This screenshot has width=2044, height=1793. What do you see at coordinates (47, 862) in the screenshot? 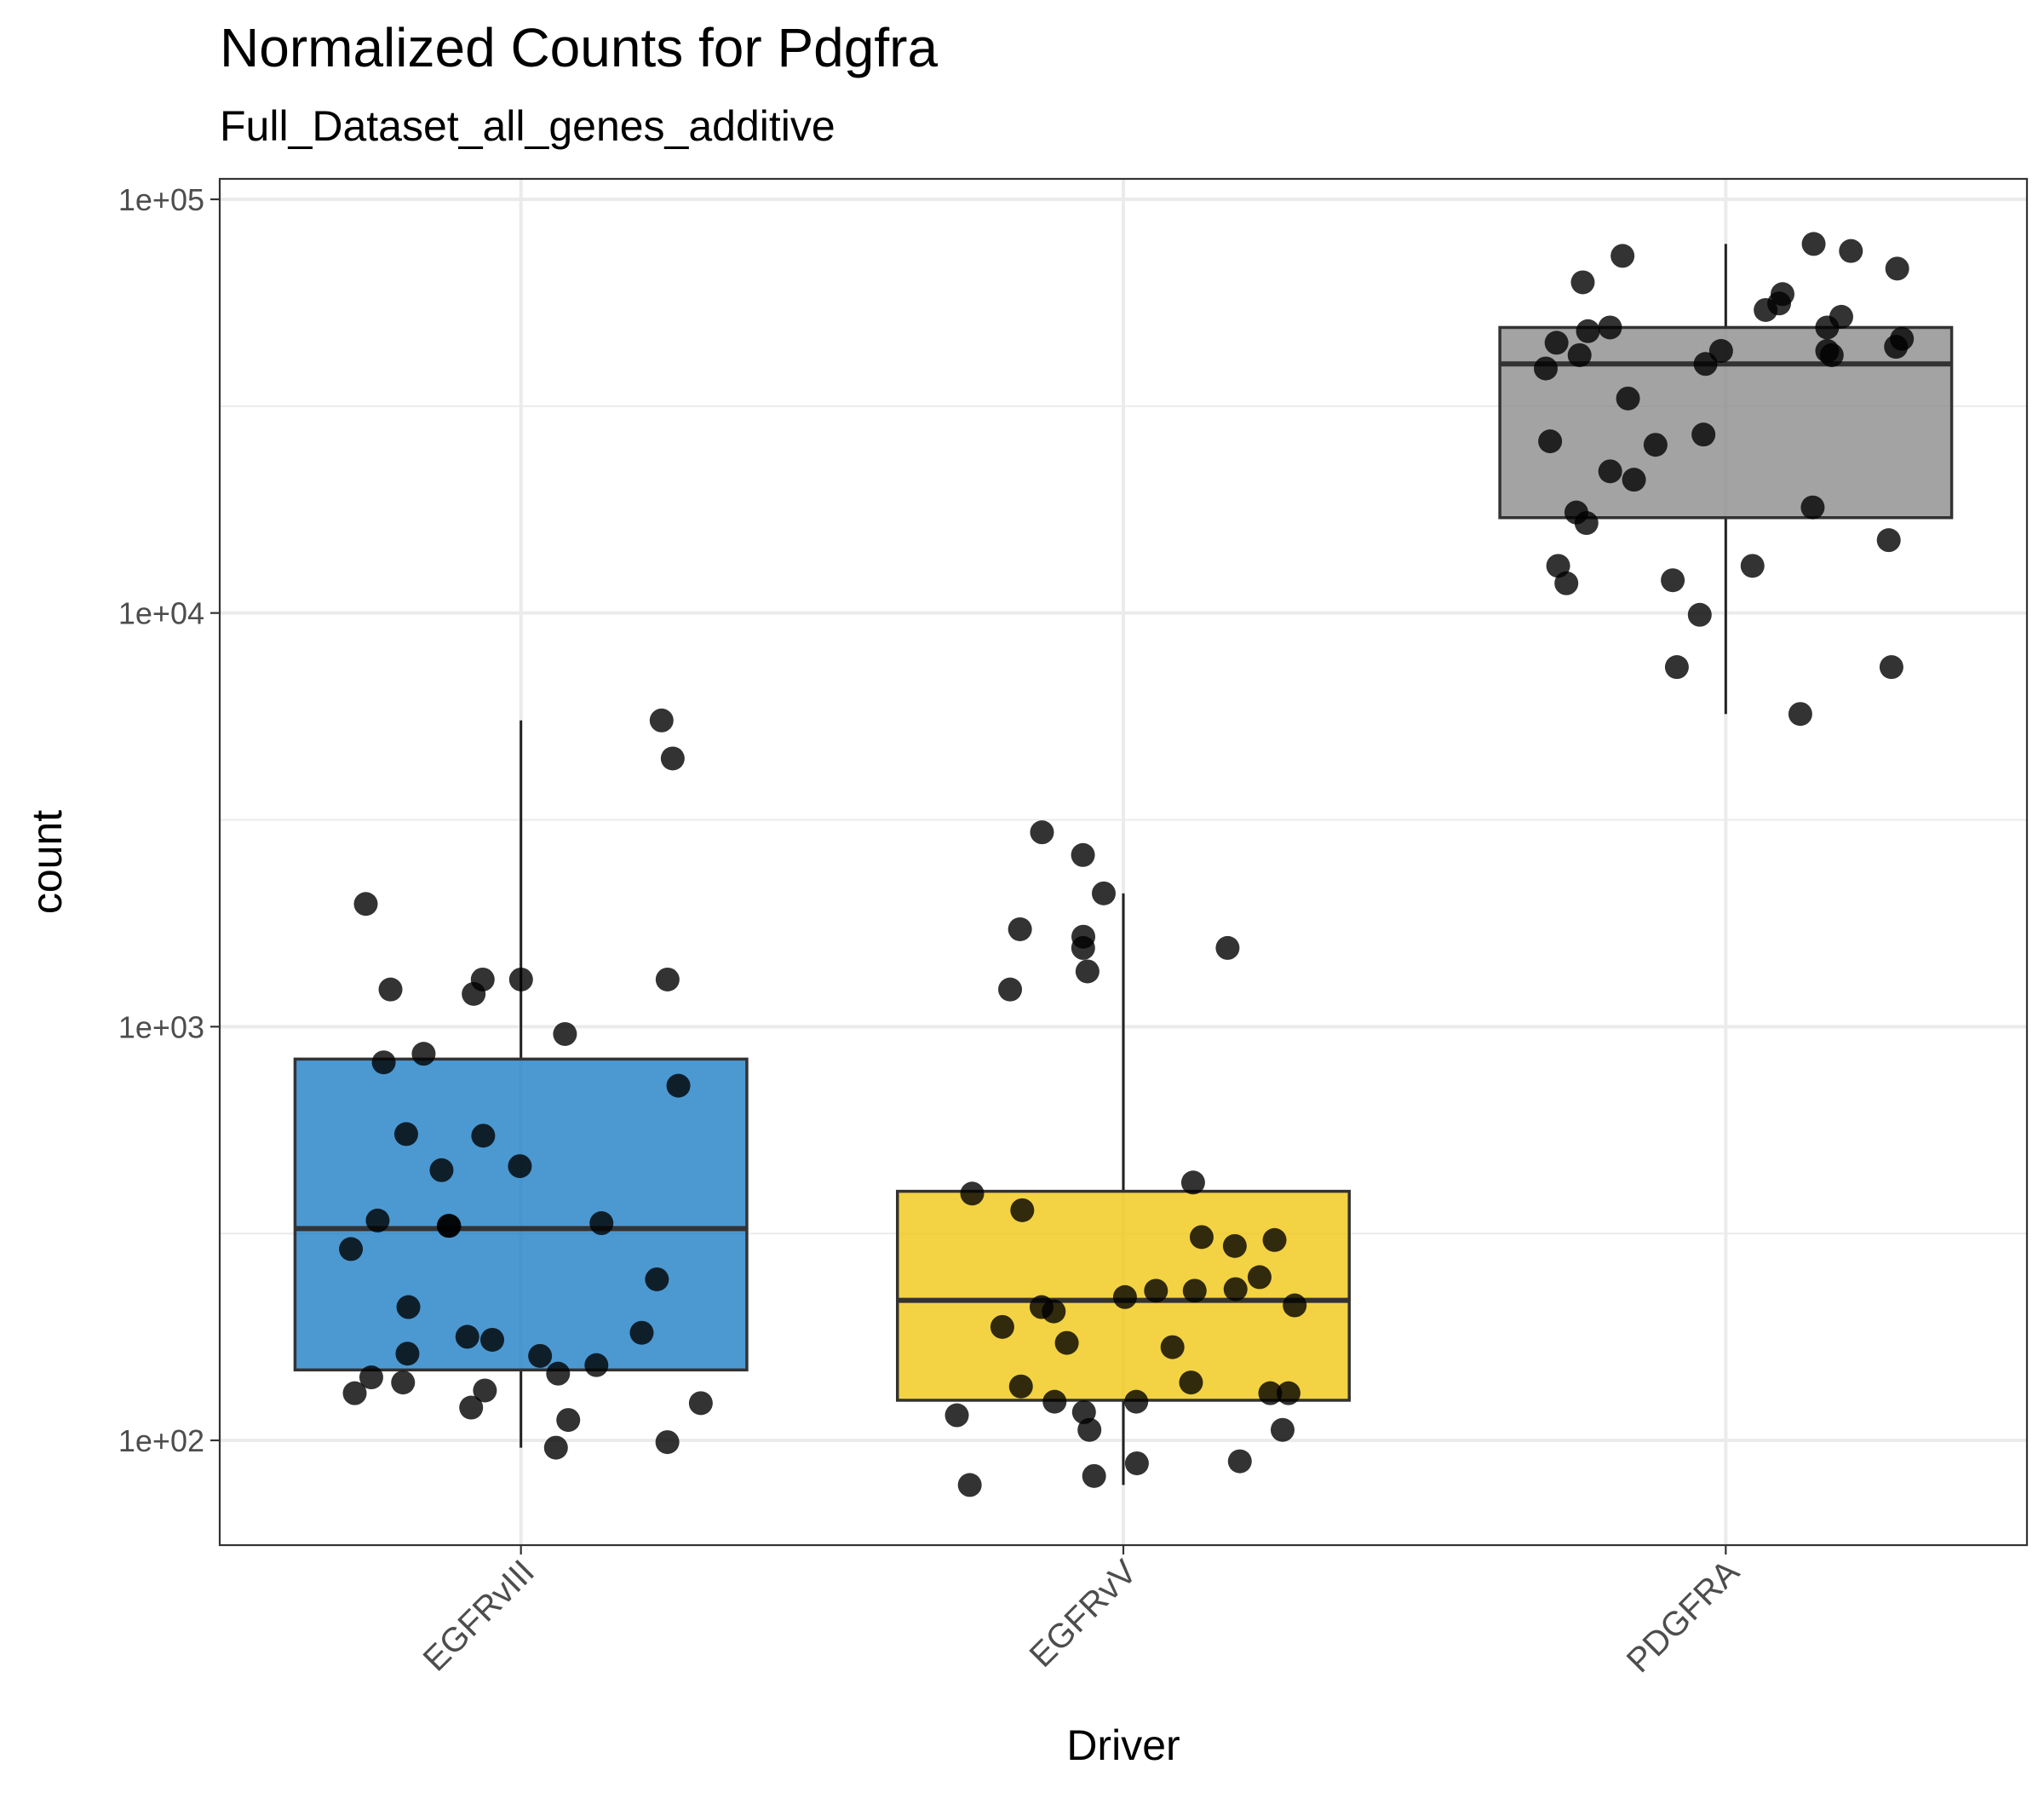
I see `y-axis-title: count` at bounding box center [47, 862].